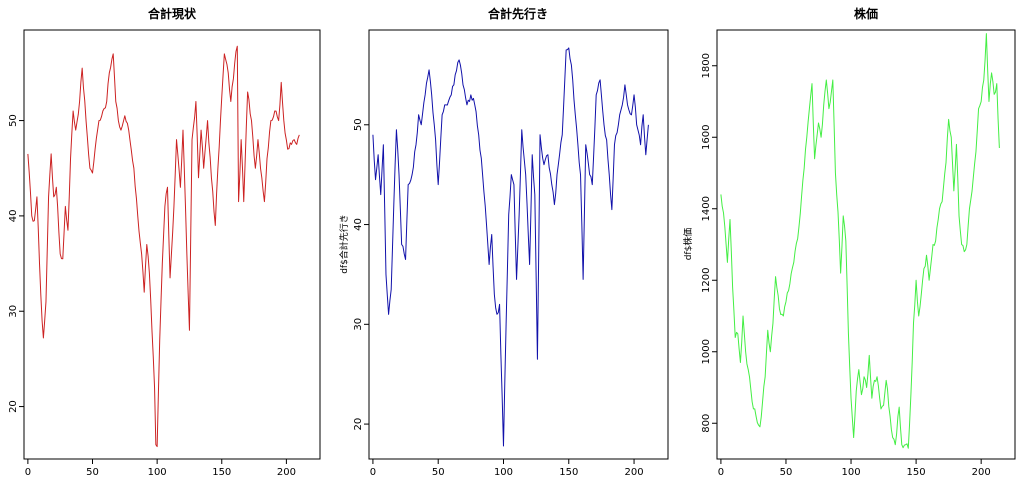 The image size is (1024, 483). What do you see at coordinates (866, 13) in the screenshot?
I see `chart-title: 株価` at bounding box center [866, 13].